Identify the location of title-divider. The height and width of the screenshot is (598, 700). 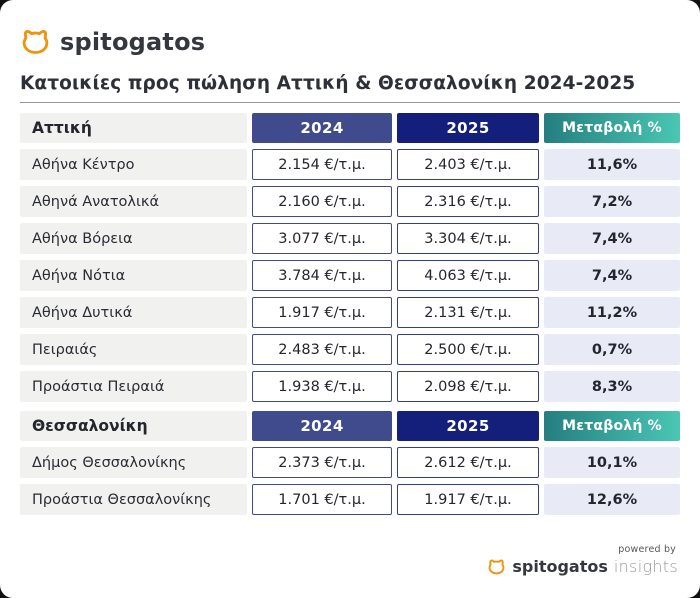
(350, 102).